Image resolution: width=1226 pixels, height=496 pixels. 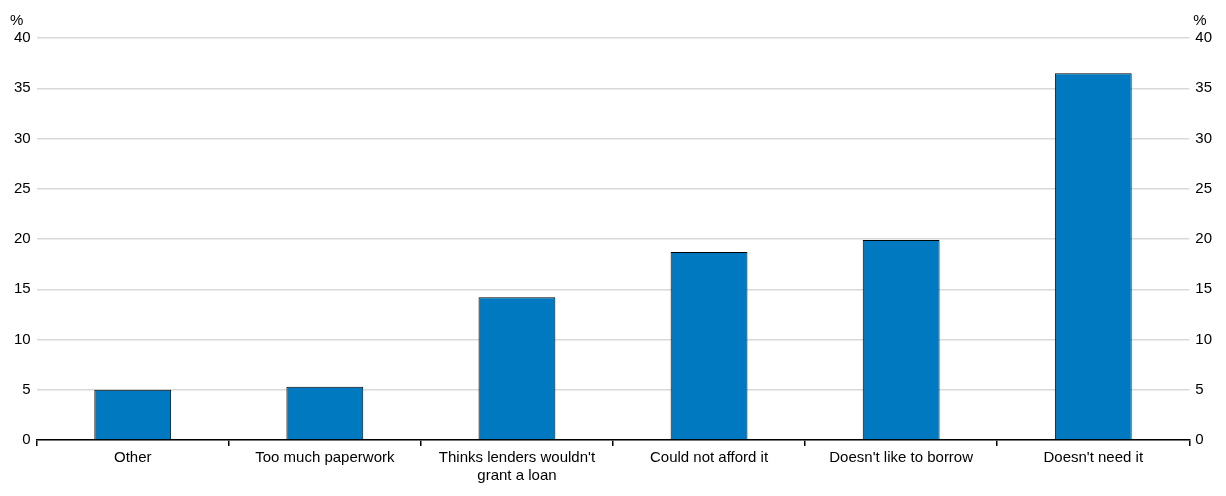 I want to click on x-tick-label: Could not afford it, so click(x=709, y=457).